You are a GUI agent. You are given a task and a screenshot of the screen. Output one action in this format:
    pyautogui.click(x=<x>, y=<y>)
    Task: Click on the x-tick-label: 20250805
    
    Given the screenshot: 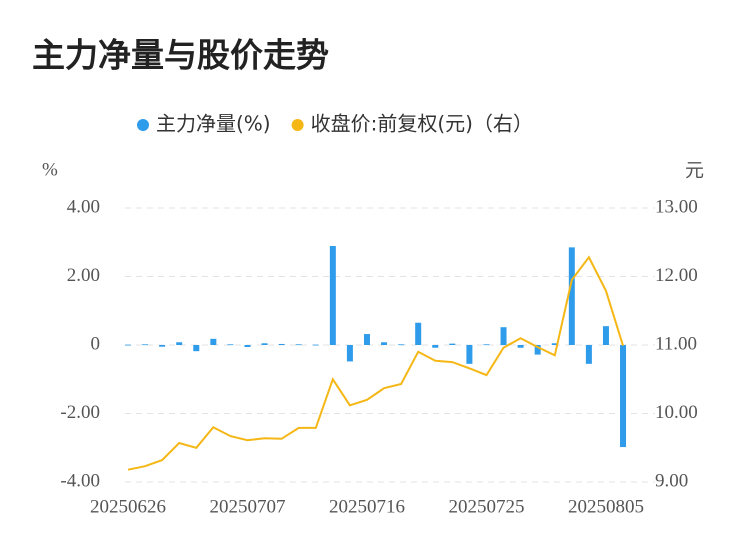 What is the action you would take?
    pyautogui.click(x=606, y=506)
    